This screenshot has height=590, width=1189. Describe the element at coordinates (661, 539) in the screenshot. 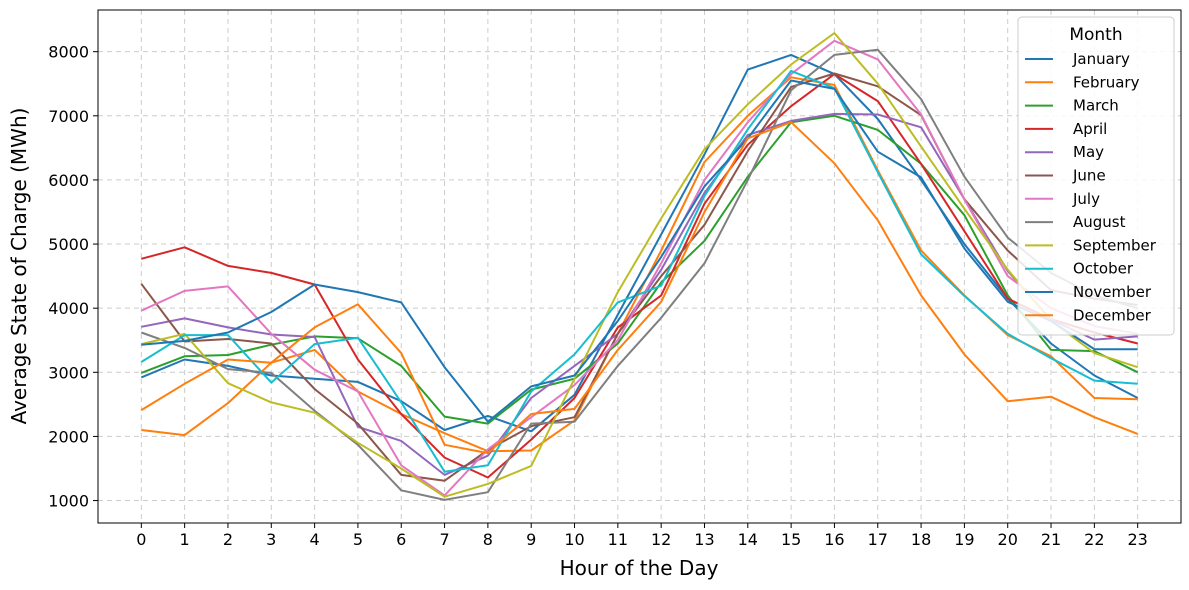

I see `x-tick-label: 12` at that location.